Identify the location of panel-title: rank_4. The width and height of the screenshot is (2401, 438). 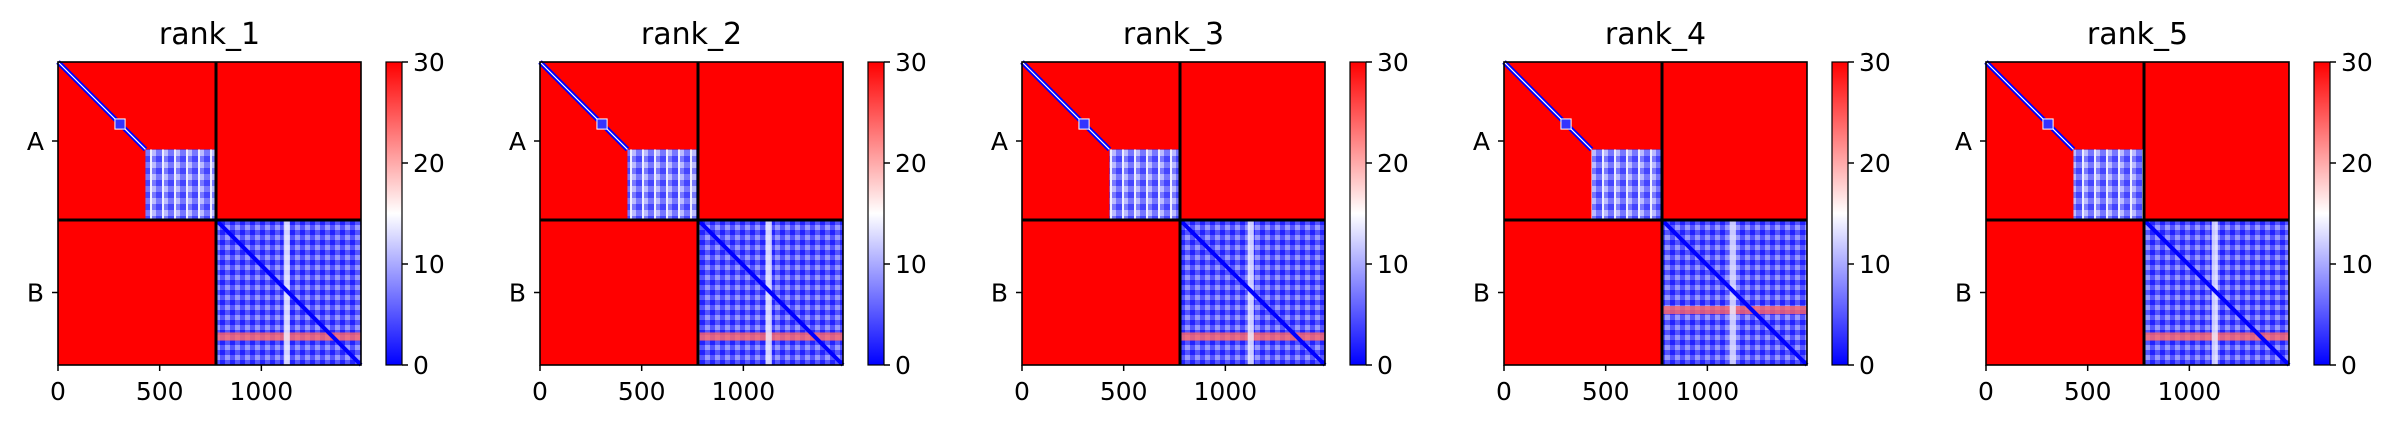
(1655, 34).